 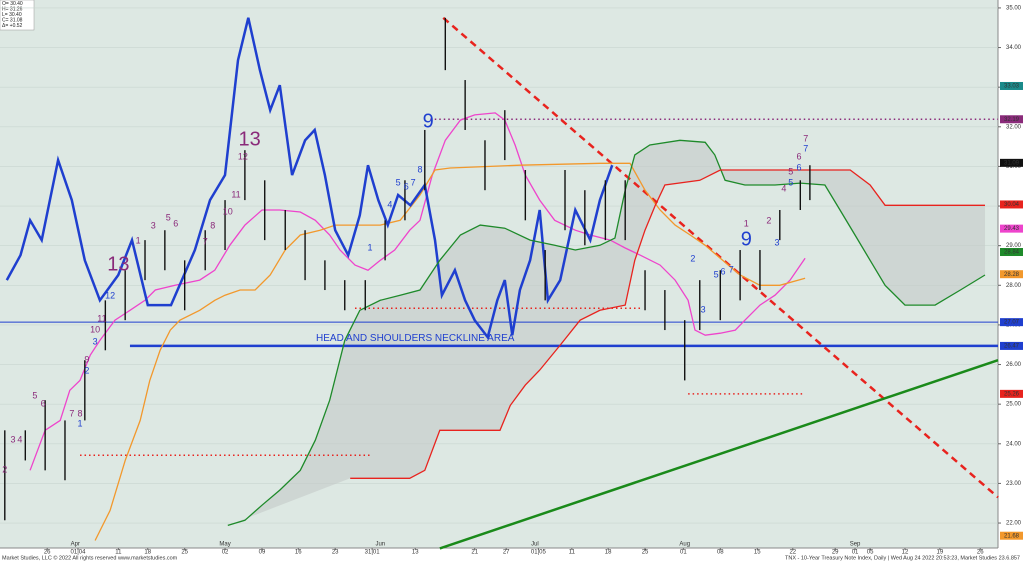 What do you see at coordinates (225, 553) in the screenshot?
I see `x-tick-label: 02` at bounding box center [225, 553].